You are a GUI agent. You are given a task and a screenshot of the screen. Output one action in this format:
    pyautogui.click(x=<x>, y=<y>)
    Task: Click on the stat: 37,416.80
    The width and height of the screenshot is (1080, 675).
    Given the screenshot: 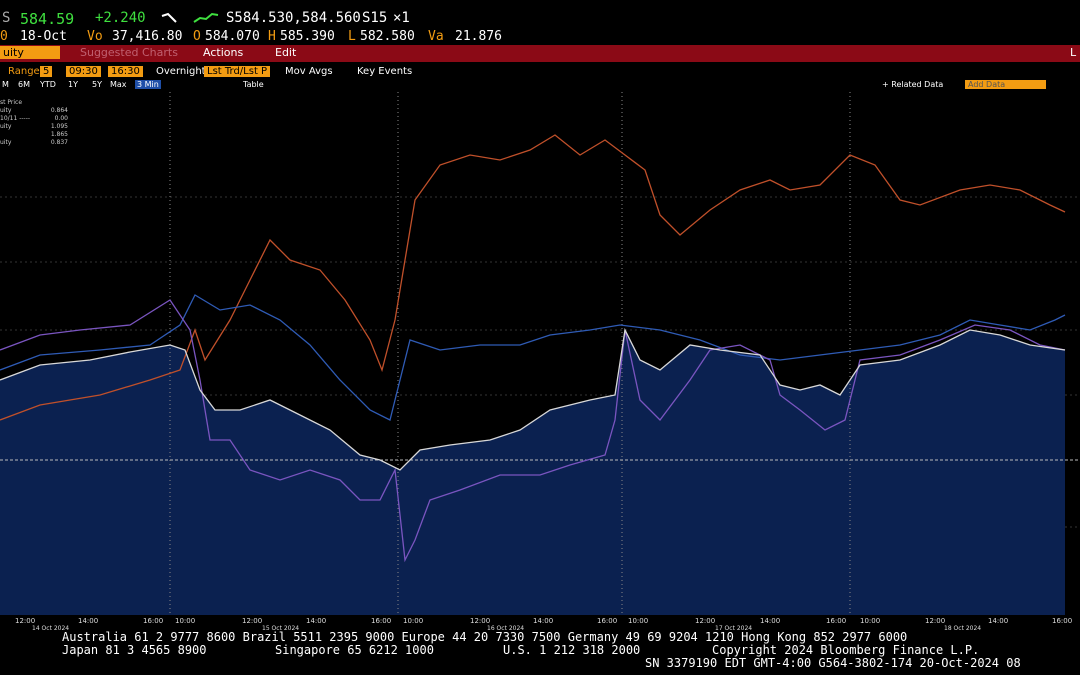 What is the action you would take?
    pyautogui.click(x=147, y=36)
    